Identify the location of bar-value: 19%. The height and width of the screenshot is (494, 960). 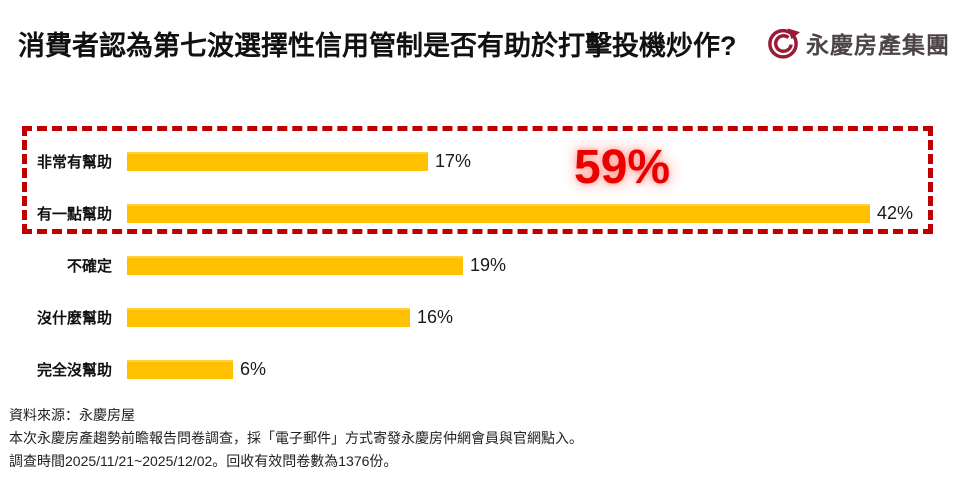
(488, 264).